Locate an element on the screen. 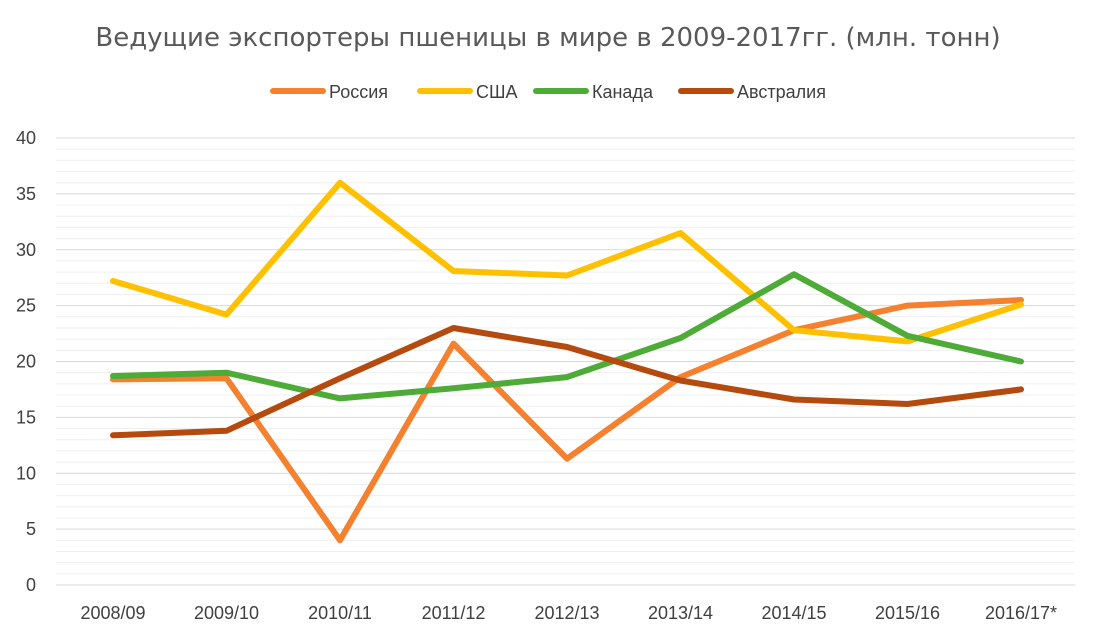  y-tick-label: 25 is located at coordinates (26, 306).